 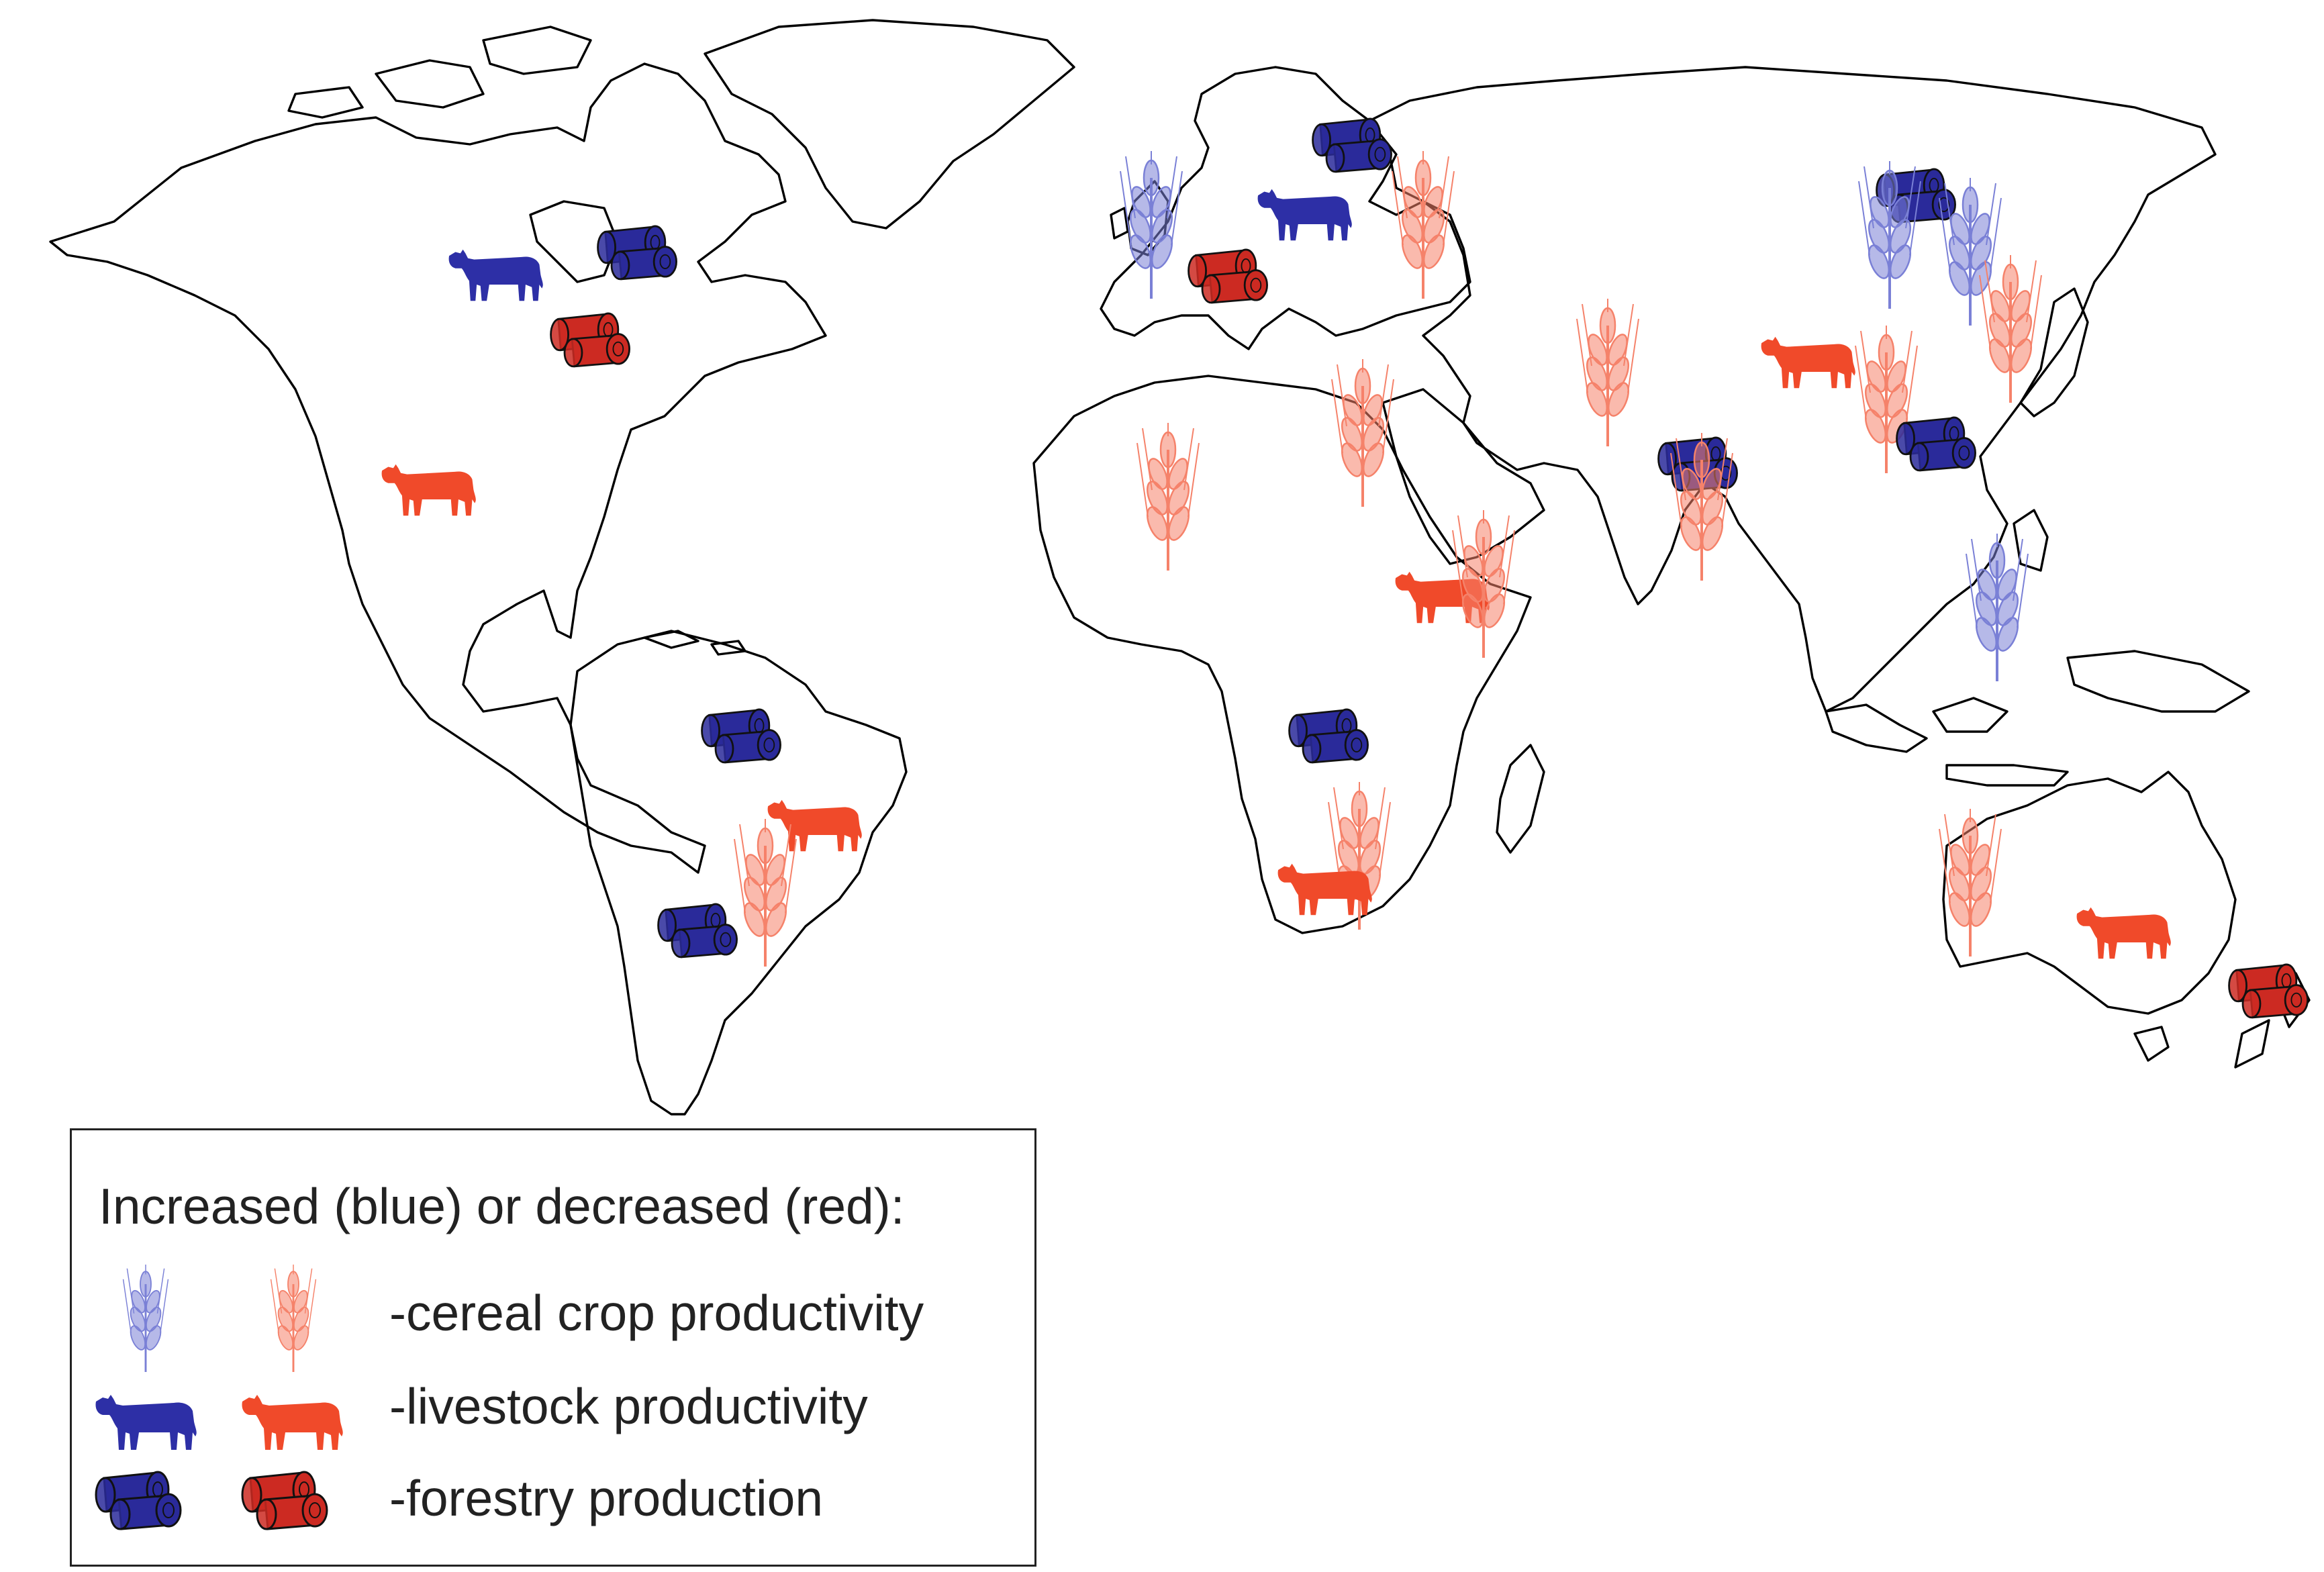 I want to click on madagascar-coast, so click(x=1520, y=799).